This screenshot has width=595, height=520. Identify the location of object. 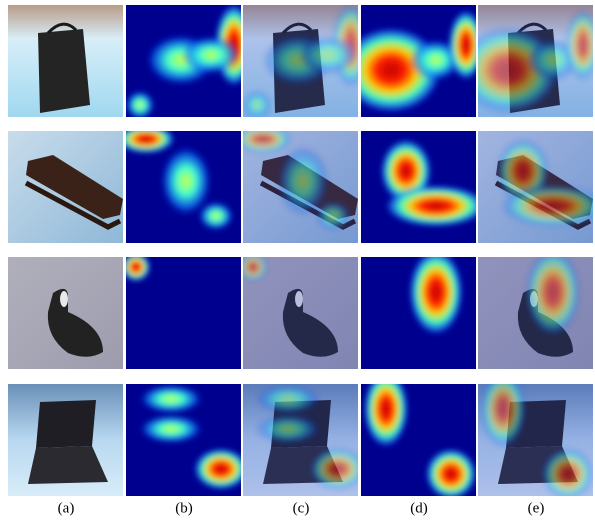
(74, 187).